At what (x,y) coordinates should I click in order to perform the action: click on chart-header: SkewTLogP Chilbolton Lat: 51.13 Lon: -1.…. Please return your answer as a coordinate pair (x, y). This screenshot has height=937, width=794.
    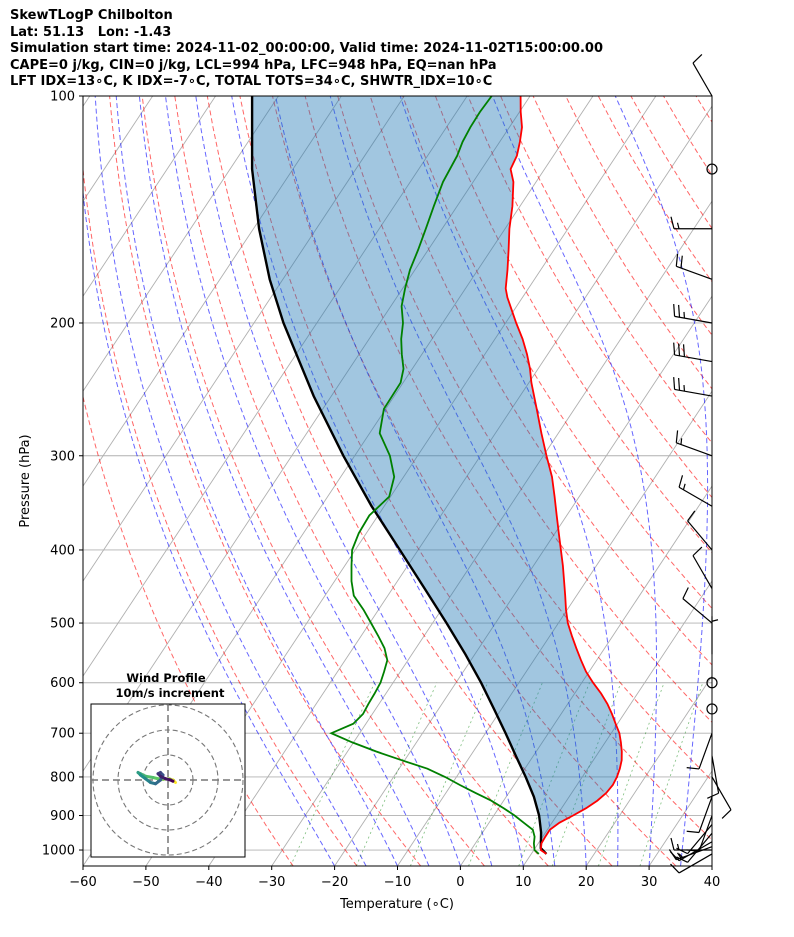
    Looking at the image, I should click on (306, 49).